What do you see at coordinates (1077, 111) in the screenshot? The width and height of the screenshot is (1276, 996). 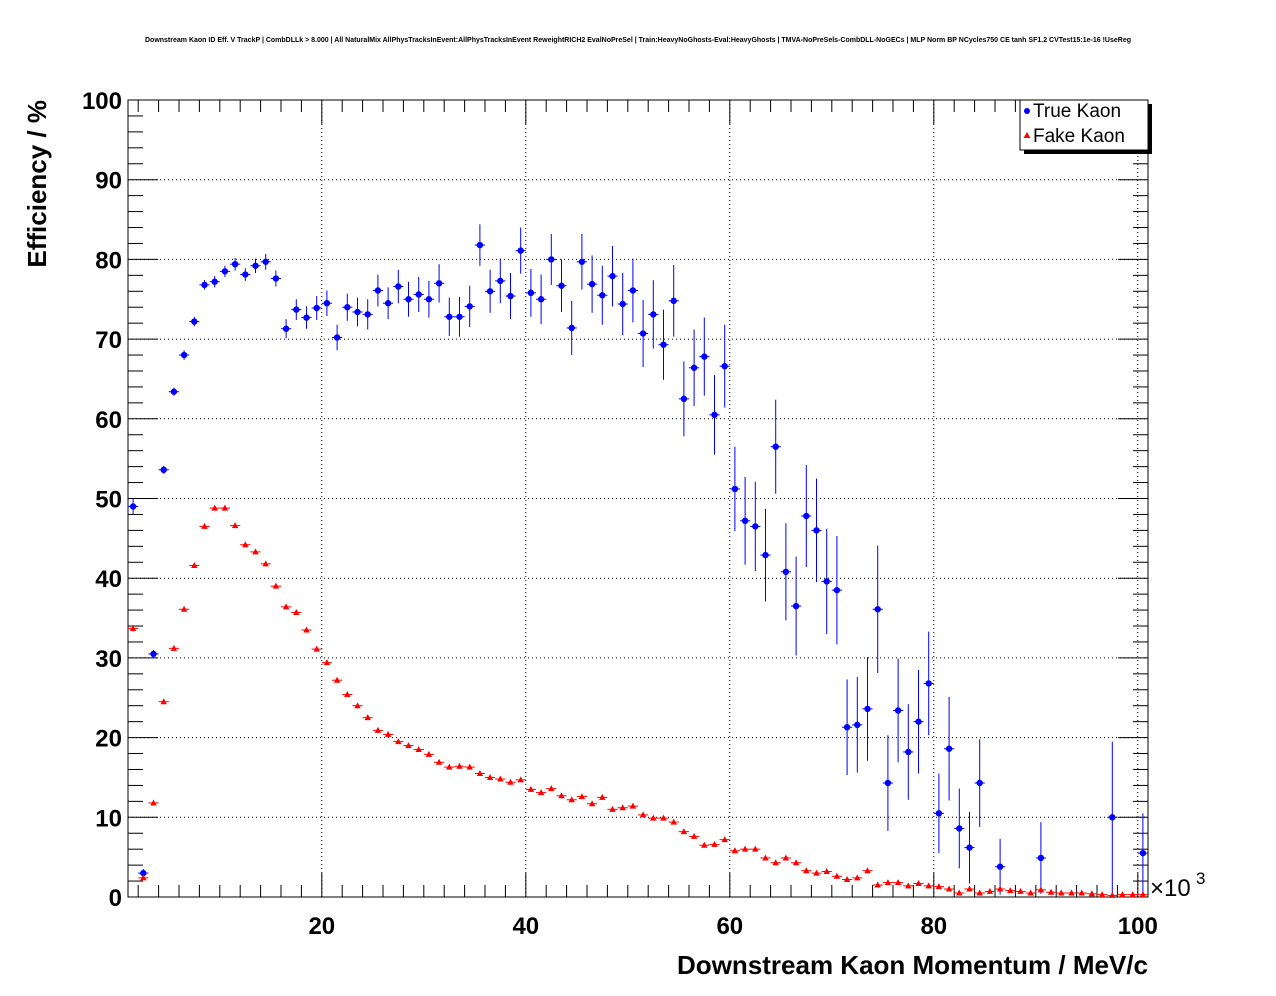 I see `legend-label-true-kaon: True Kaon` at bounding box center [1077, 111].